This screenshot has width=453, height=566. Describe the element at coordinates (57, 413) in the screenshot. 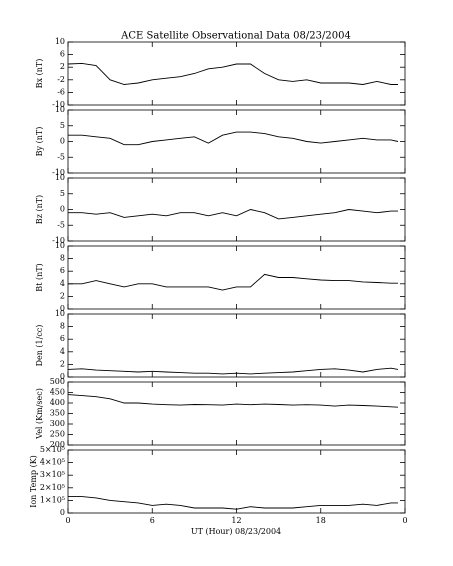

I see `y-tick-label: 350` at that location.